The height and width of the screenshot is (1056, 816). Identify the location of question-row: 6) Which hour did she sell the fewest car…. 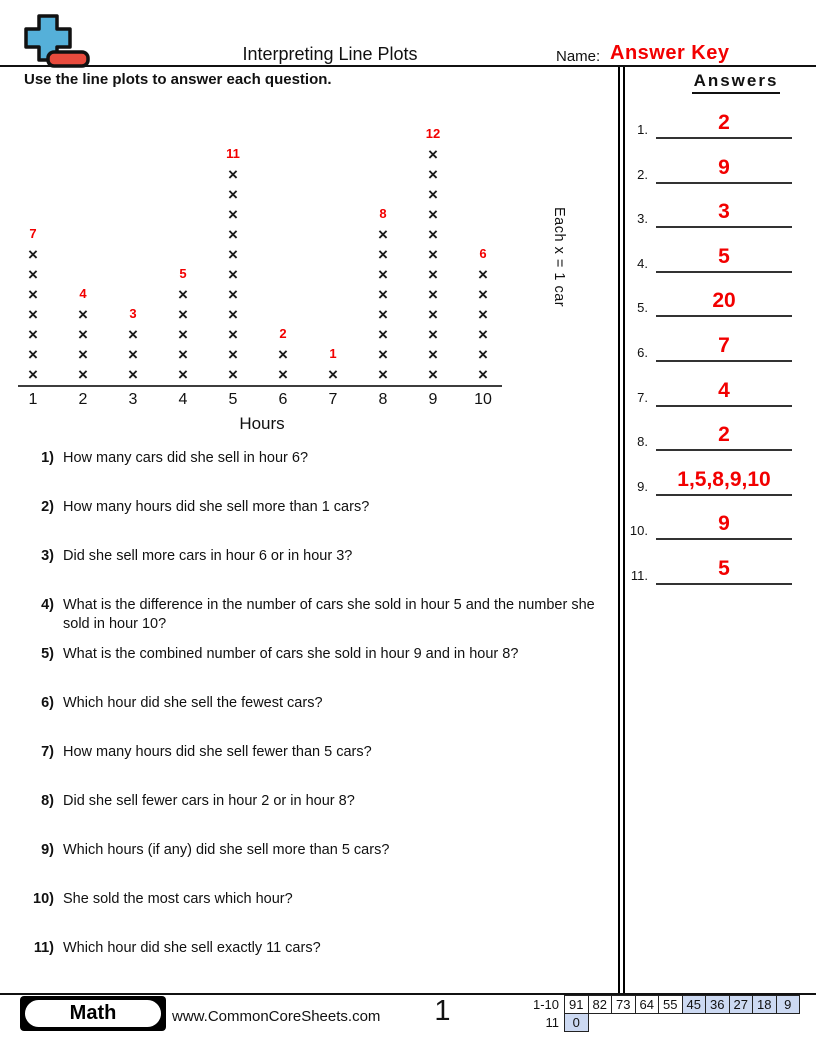
(322, 703).